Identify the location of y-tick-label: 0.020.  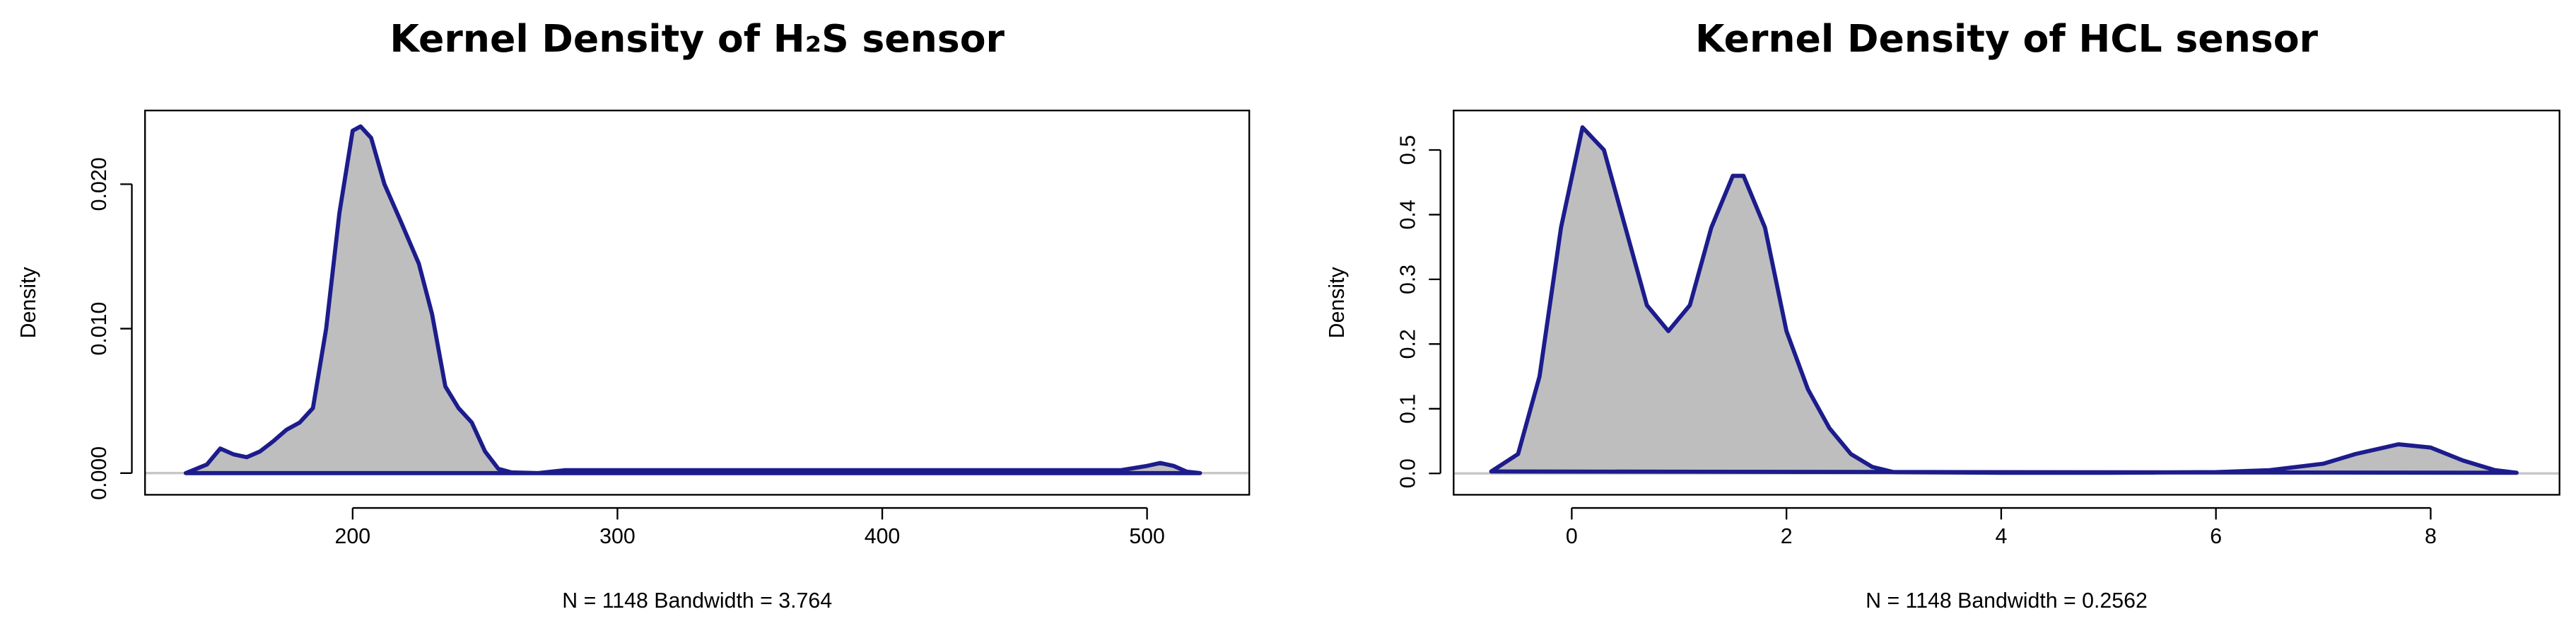
(100, 184).